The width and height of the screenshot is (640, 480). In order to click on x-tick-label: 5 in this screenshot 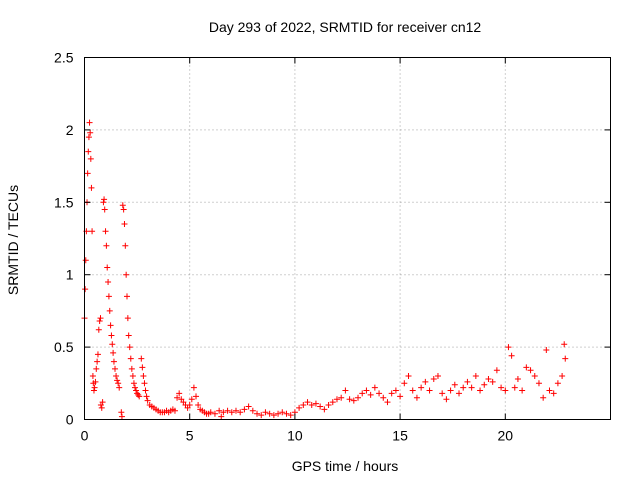, I will do `click(190, 436)`.